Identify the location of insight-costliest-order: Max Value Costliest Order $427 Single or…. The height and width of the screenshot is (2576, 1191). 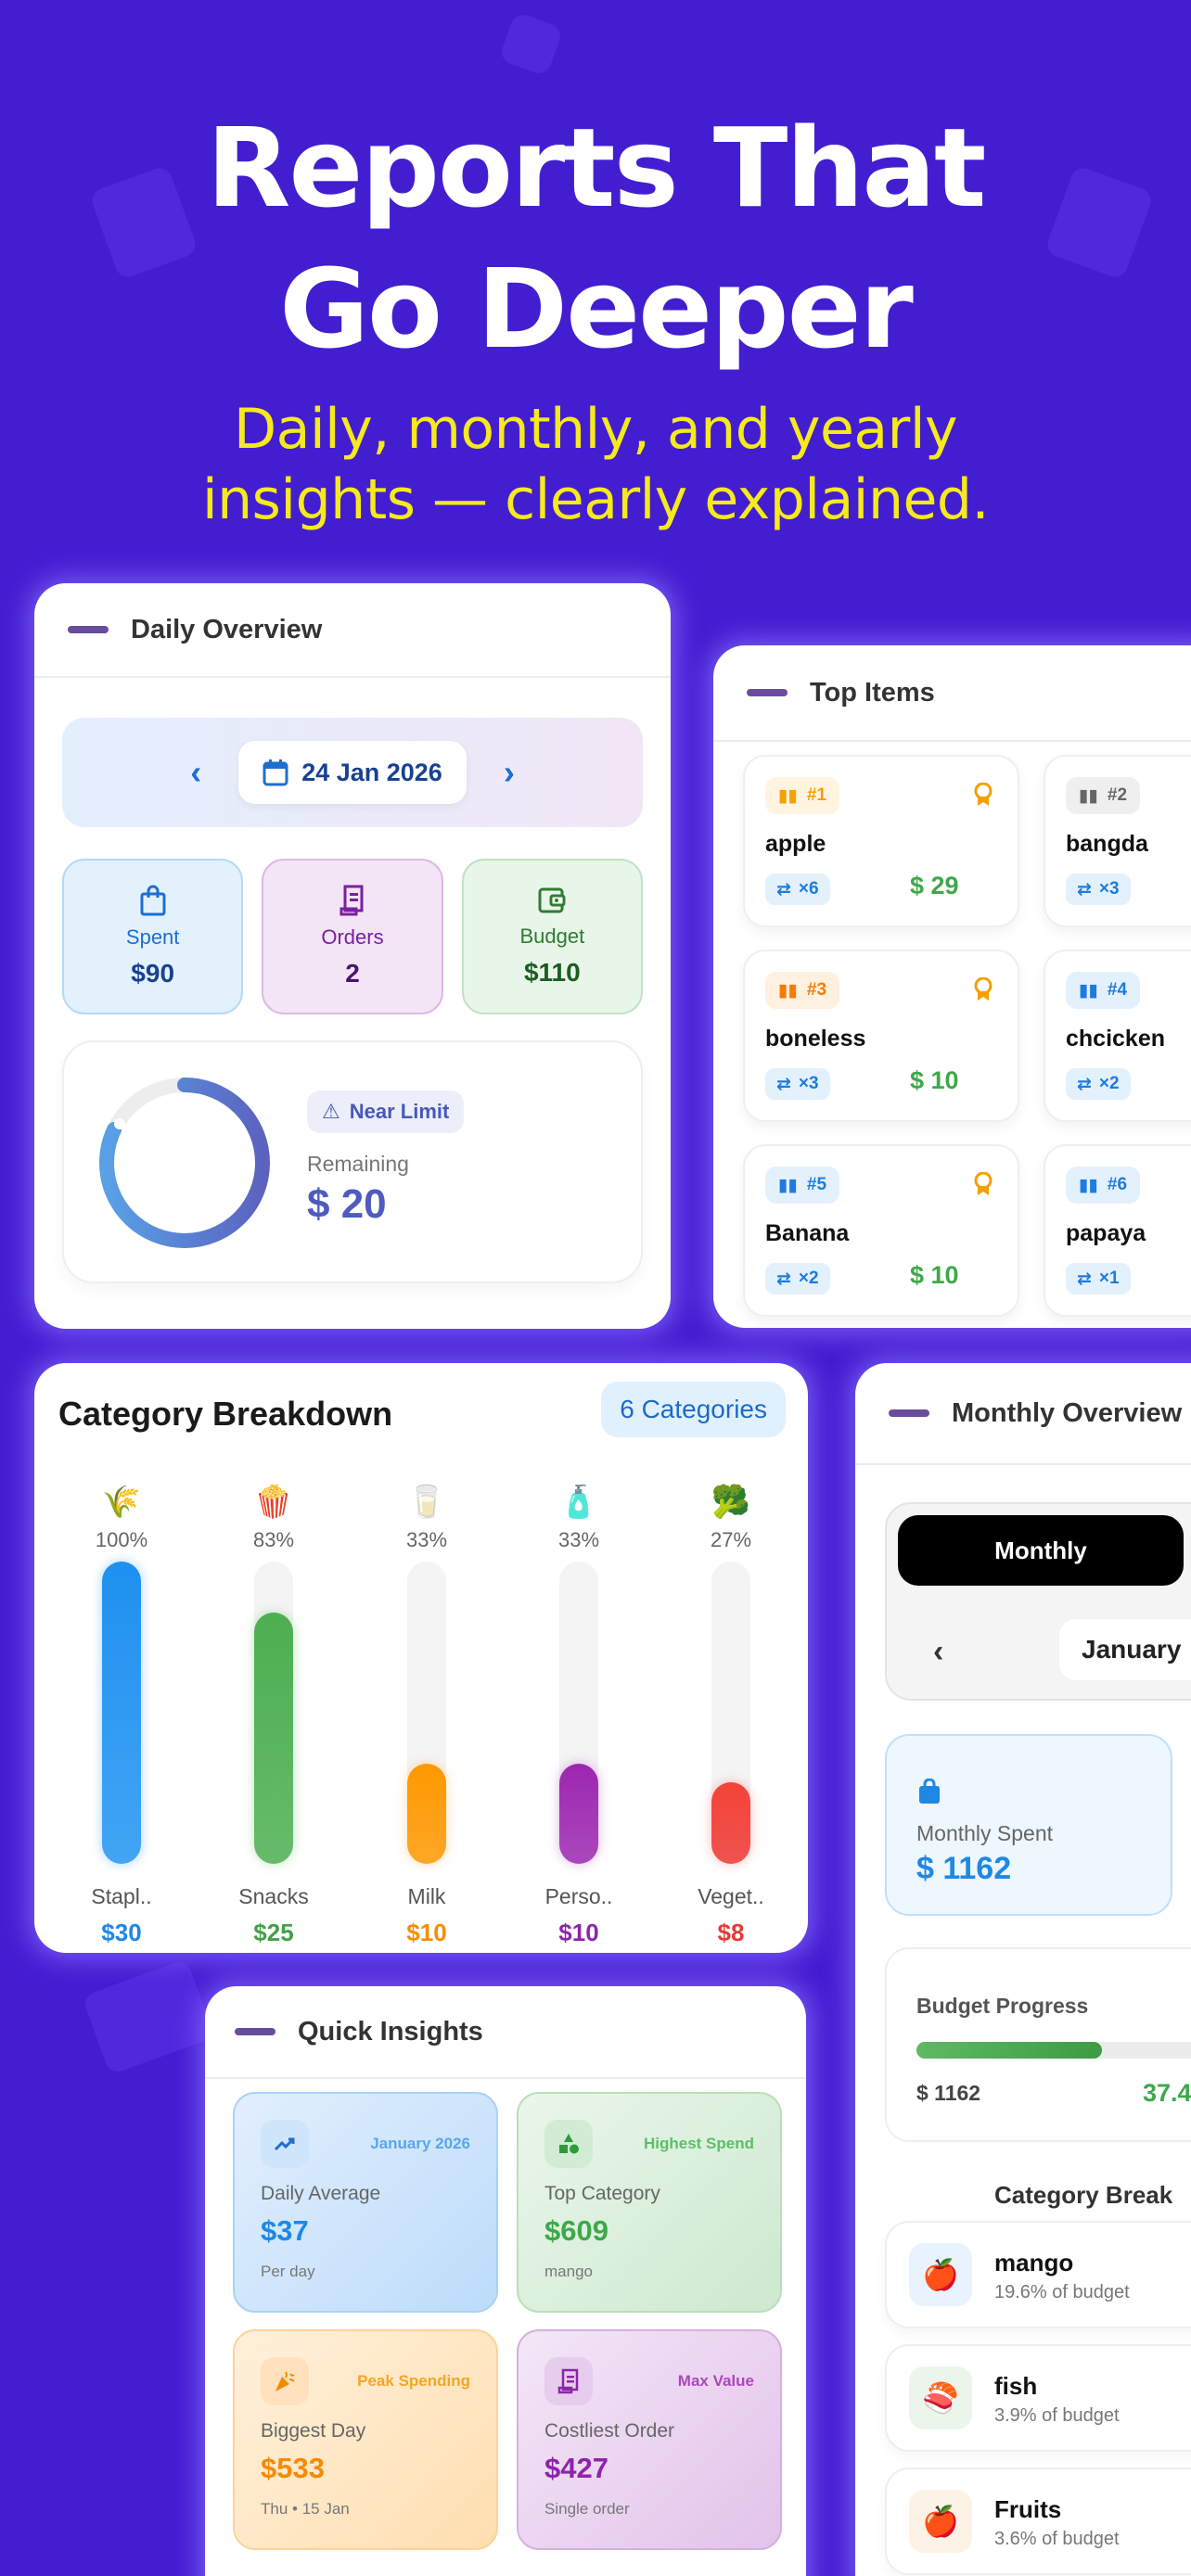
(649, 2439).